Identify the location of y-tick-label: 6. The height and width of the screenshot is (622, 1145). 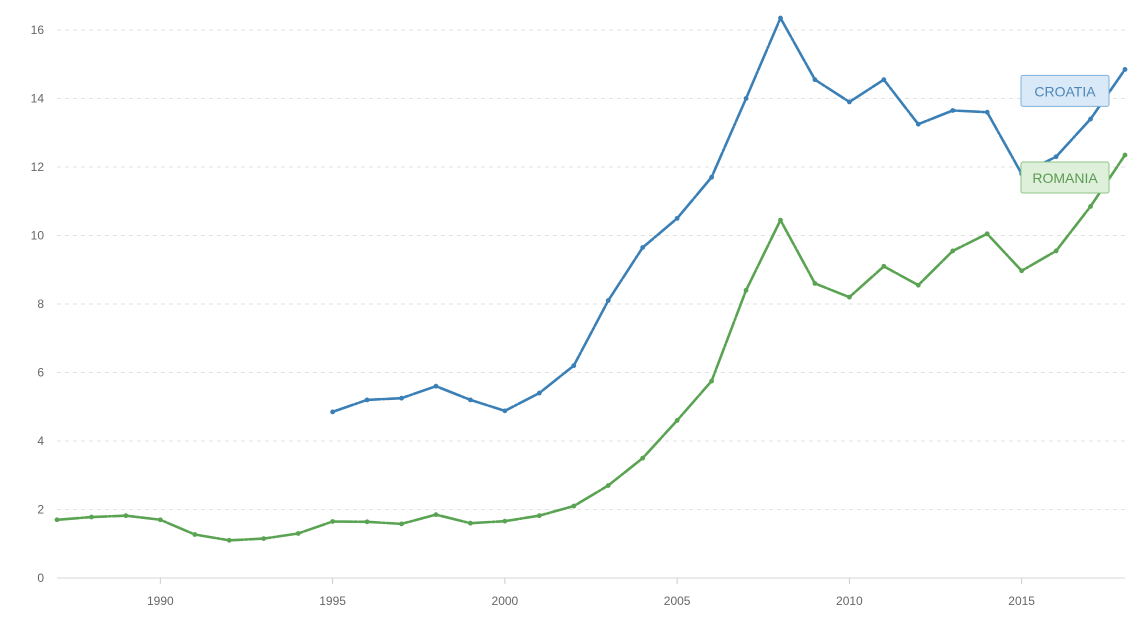
(40, 373).